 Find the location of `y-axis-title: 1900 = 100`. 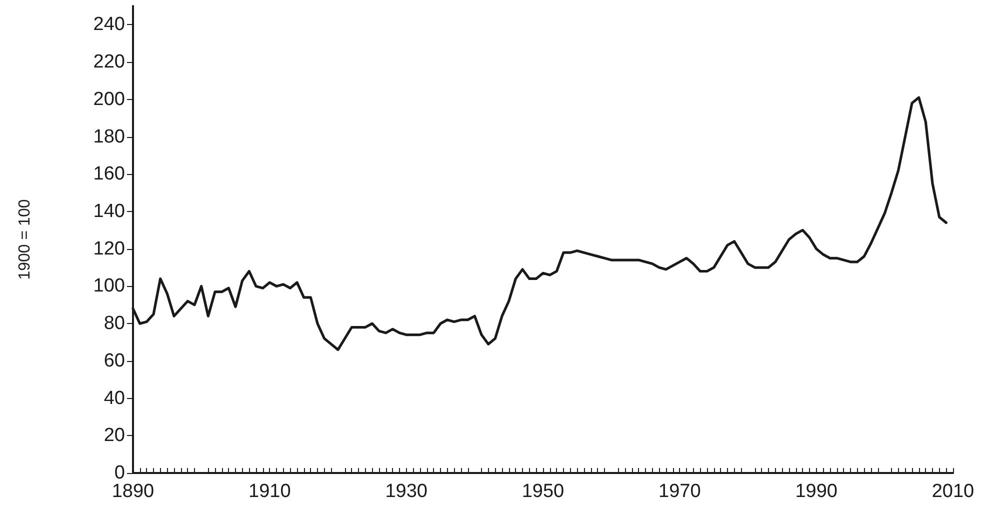

y-axis-title: 1900 = 100 is located at coordinates (25, 239).